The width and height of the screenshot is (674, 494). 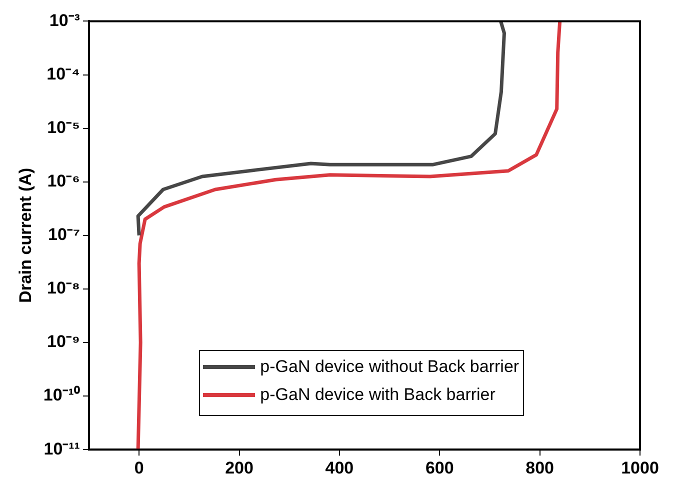 I want to click on y-tick-label: 10⁻⁹, so click(x=63, y=342).